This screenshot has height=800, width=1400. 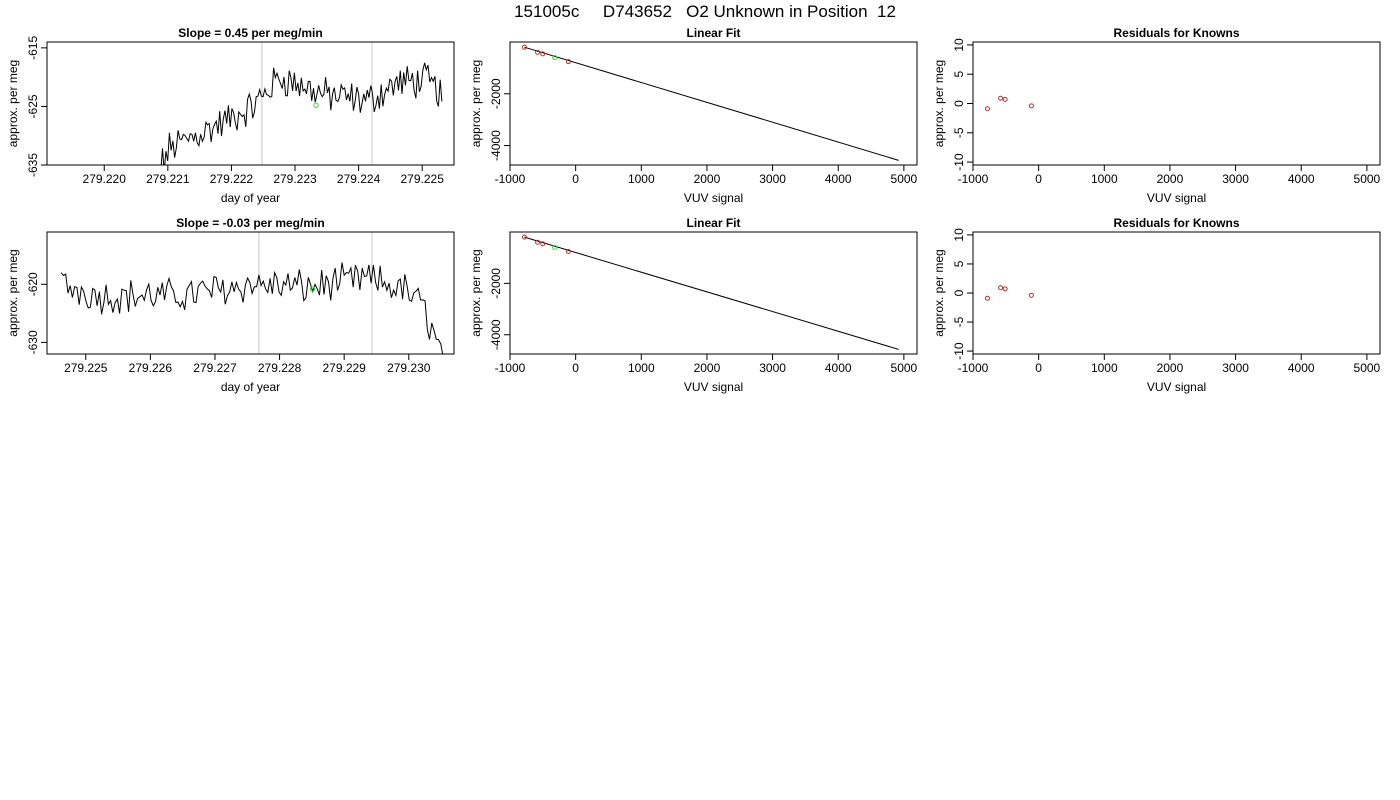 I want to click on x-tick-label: 279.226, so click(x=151, y=368).